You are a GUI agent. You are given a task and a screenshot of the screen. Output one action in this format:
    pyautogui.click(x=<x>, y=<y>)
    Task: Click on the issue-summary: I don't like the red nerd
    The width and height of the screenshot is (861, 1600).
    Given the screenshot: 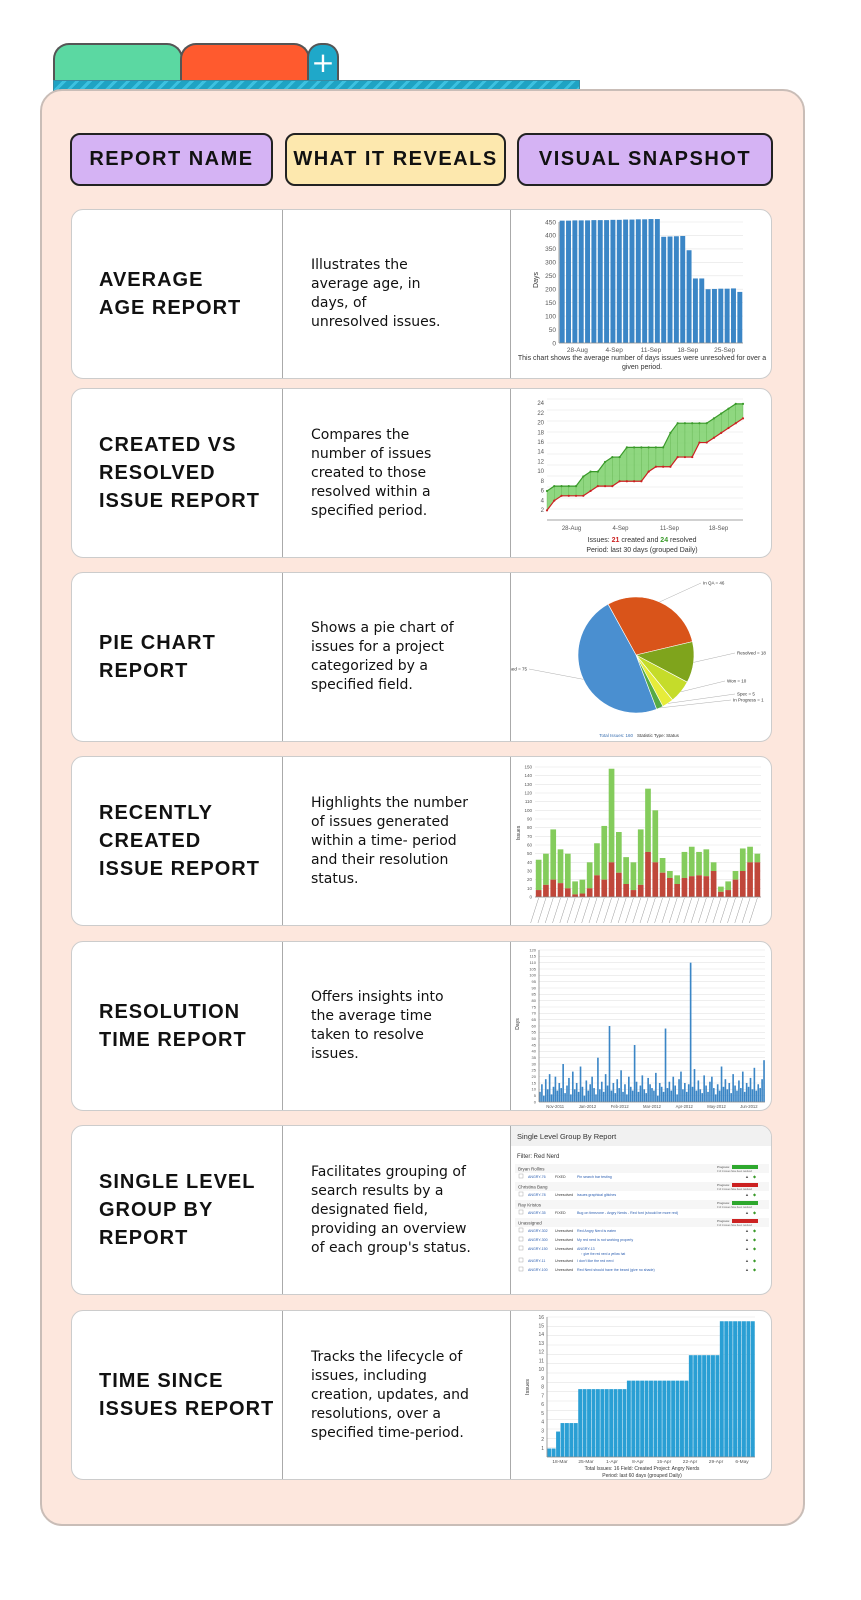 What is the action you would take?
    pyautogui.click(x=595, y=1261)
    